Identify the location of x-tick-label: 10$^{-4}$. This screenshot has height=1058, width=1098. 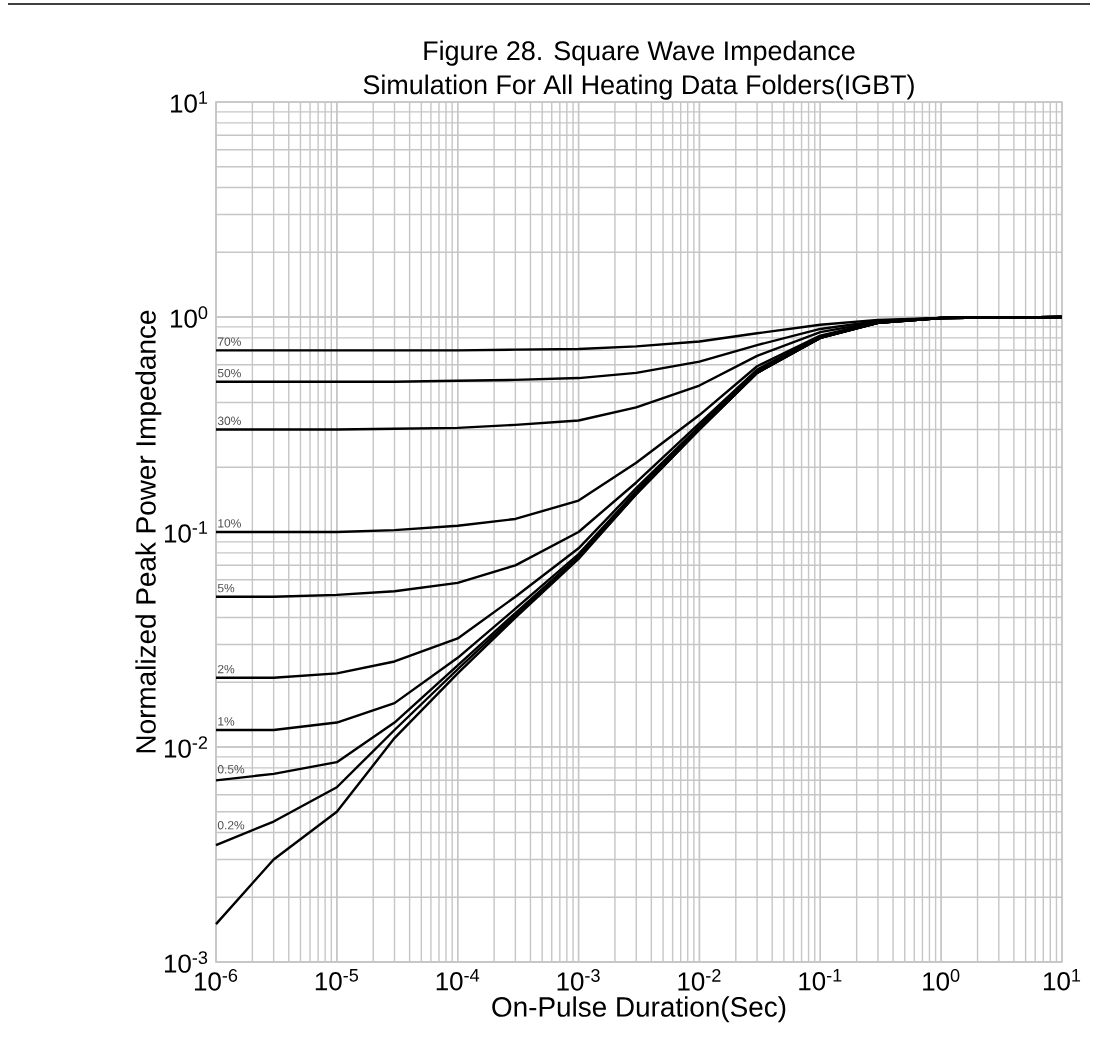
(458, 980).